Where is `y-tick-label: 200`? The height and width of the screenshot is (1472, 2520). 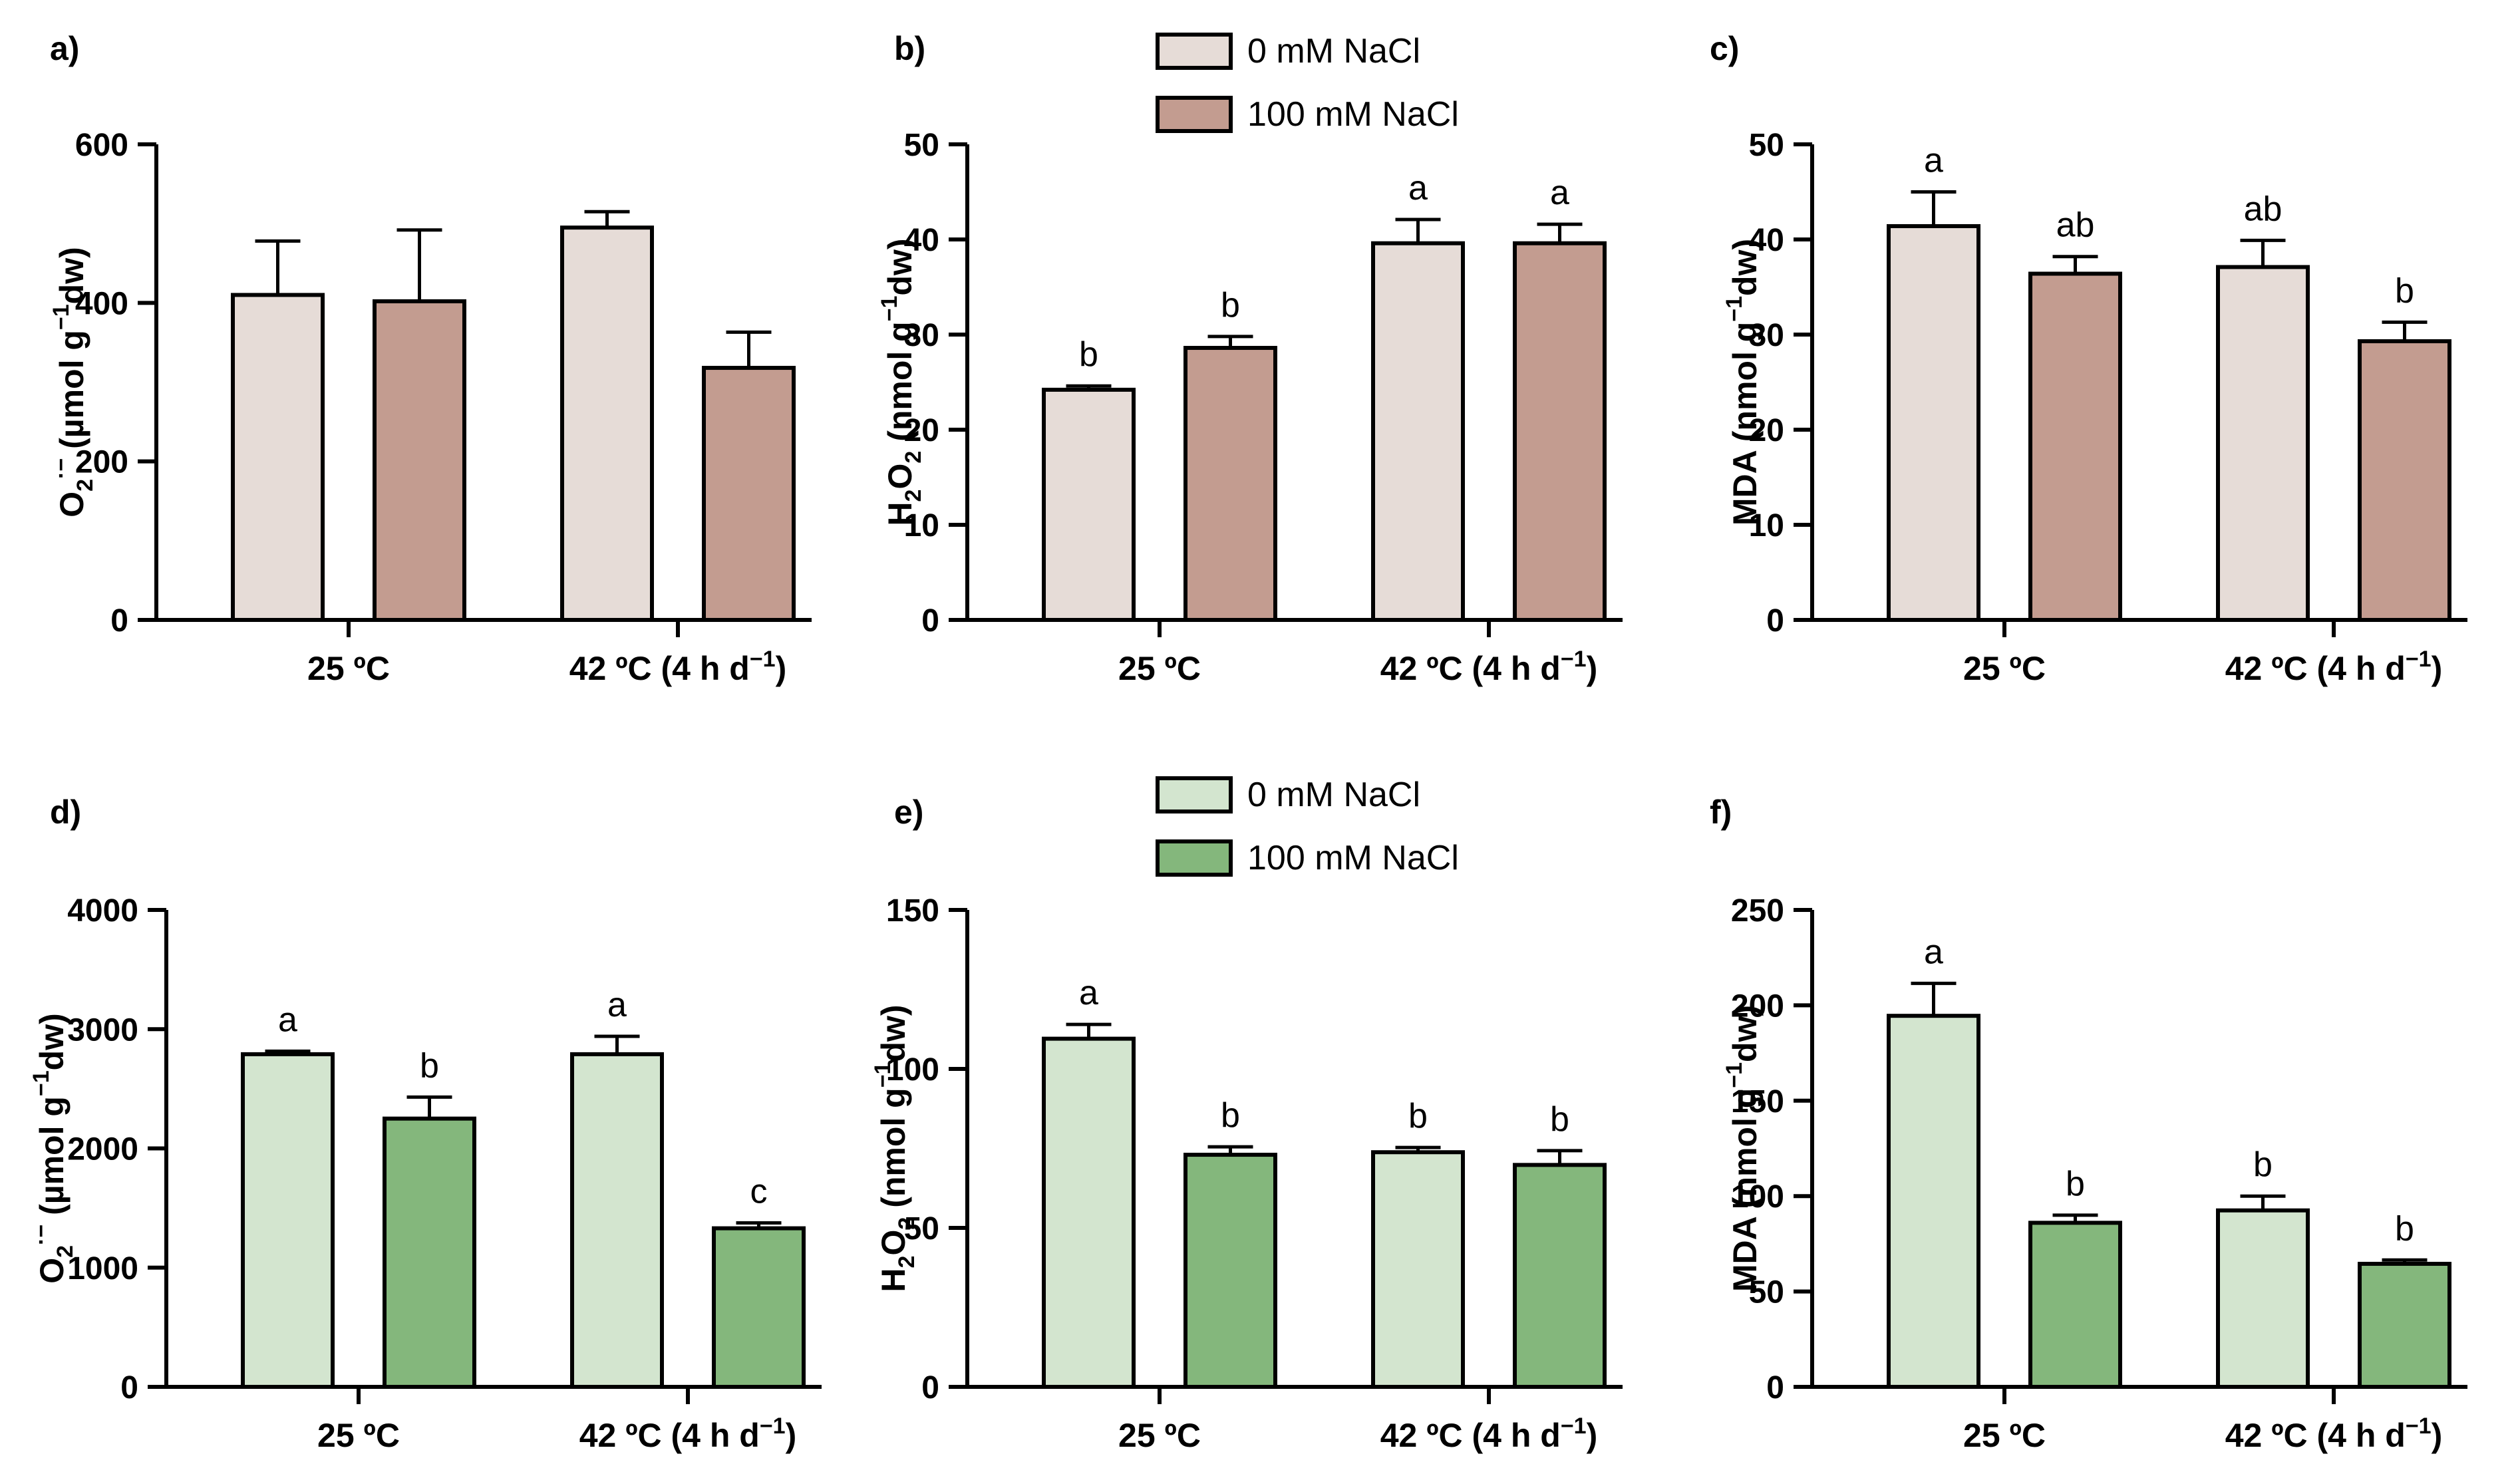 y-tick-label: 200 is located at coordinates (102, 463).